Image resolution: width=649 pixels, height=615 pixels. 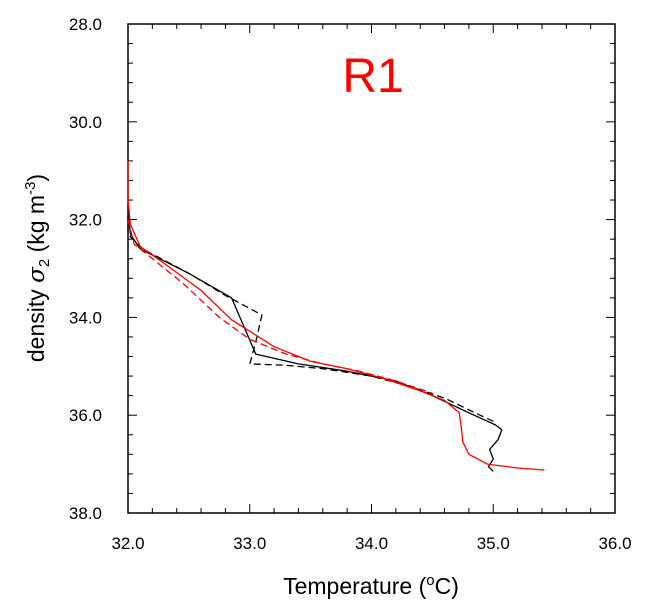 I want to click on y-axis-units: (kg m, so click(x=36, y=227).